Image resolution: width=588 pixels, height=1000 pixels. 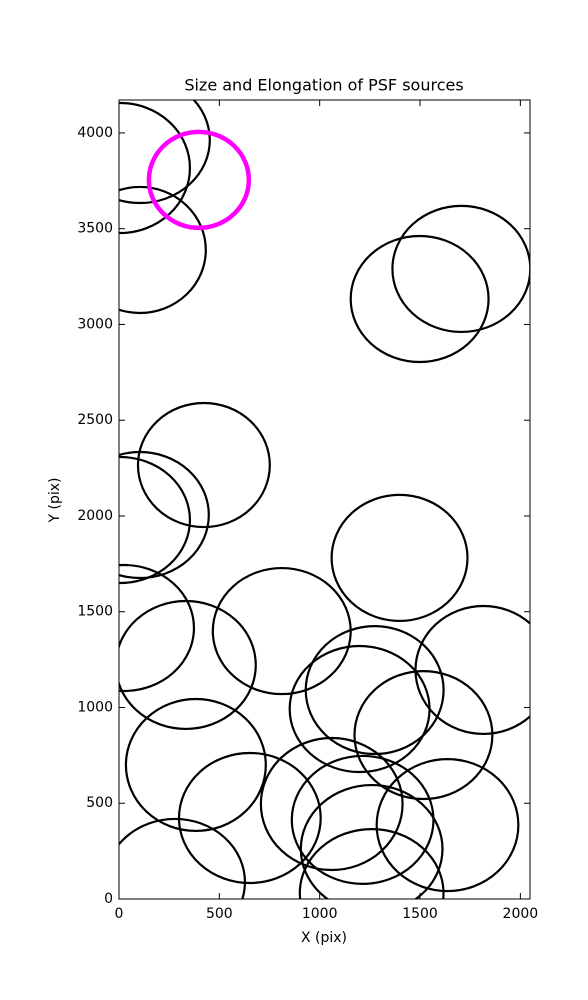 What do you see at coordinates (99, 803) in the screenshot?
I see `y-tick-label: 500` at bounding box center [99, 803].